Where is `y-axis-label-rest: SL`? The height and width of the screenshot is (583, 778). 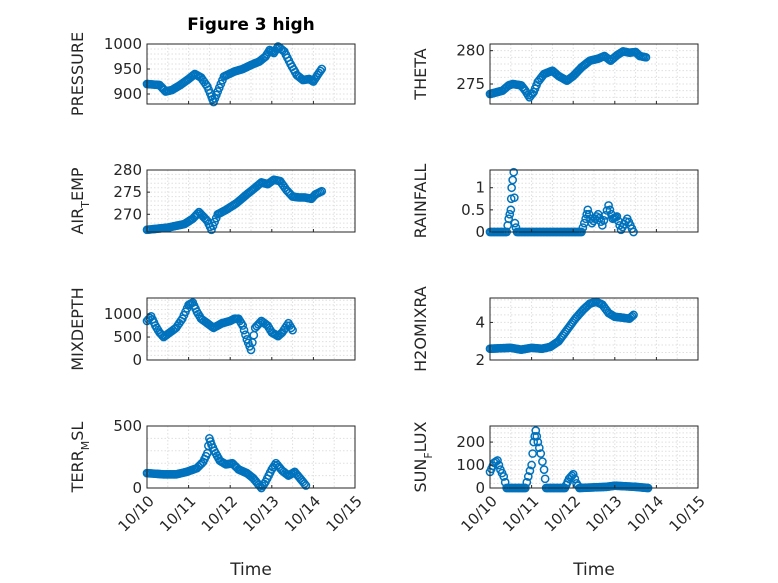 y-axis-label-rest: SL is located at coordinates (77, 431).